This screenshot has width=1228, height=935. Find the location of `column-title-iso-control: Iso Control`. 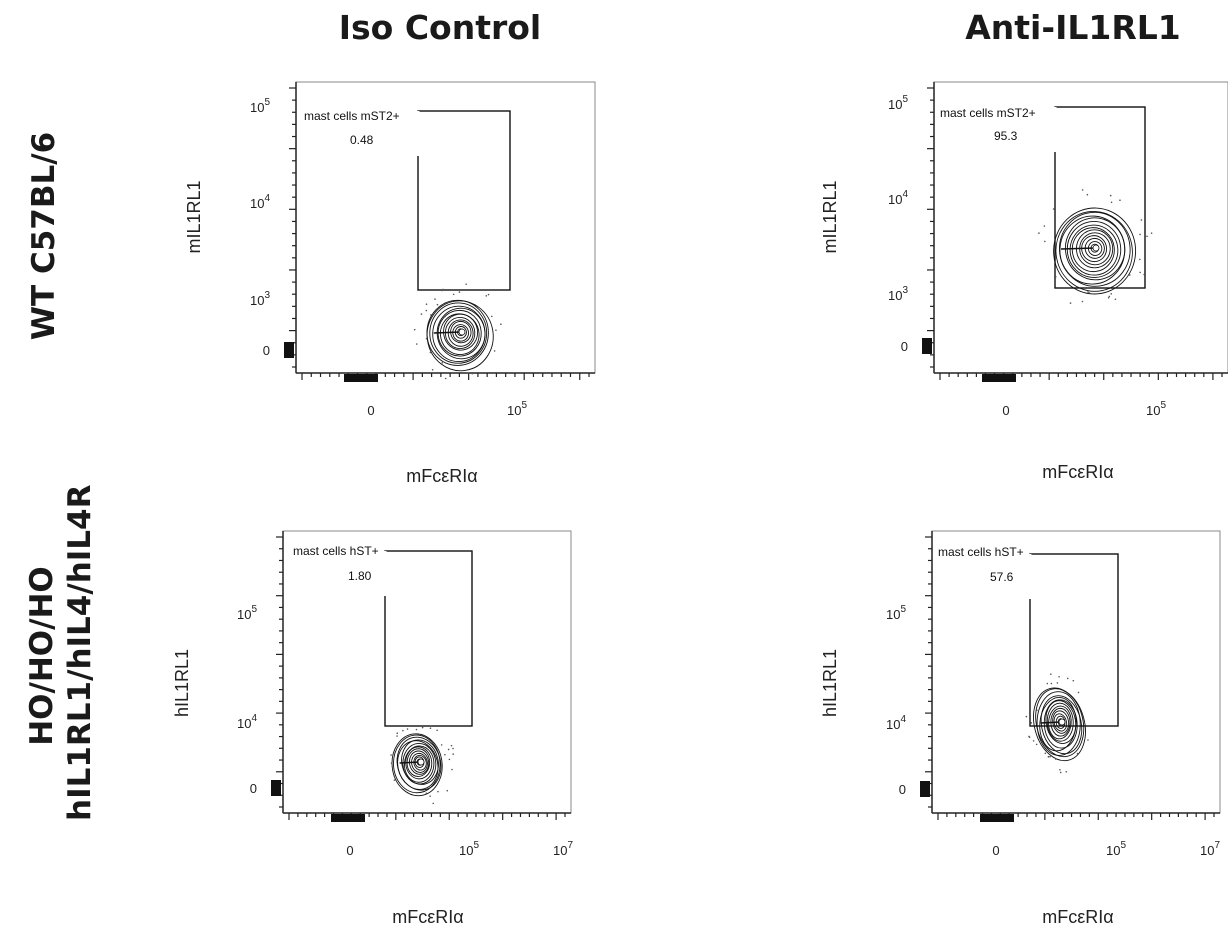

column-title-iso-control: Iso Control is located at coordinates (440, 27).